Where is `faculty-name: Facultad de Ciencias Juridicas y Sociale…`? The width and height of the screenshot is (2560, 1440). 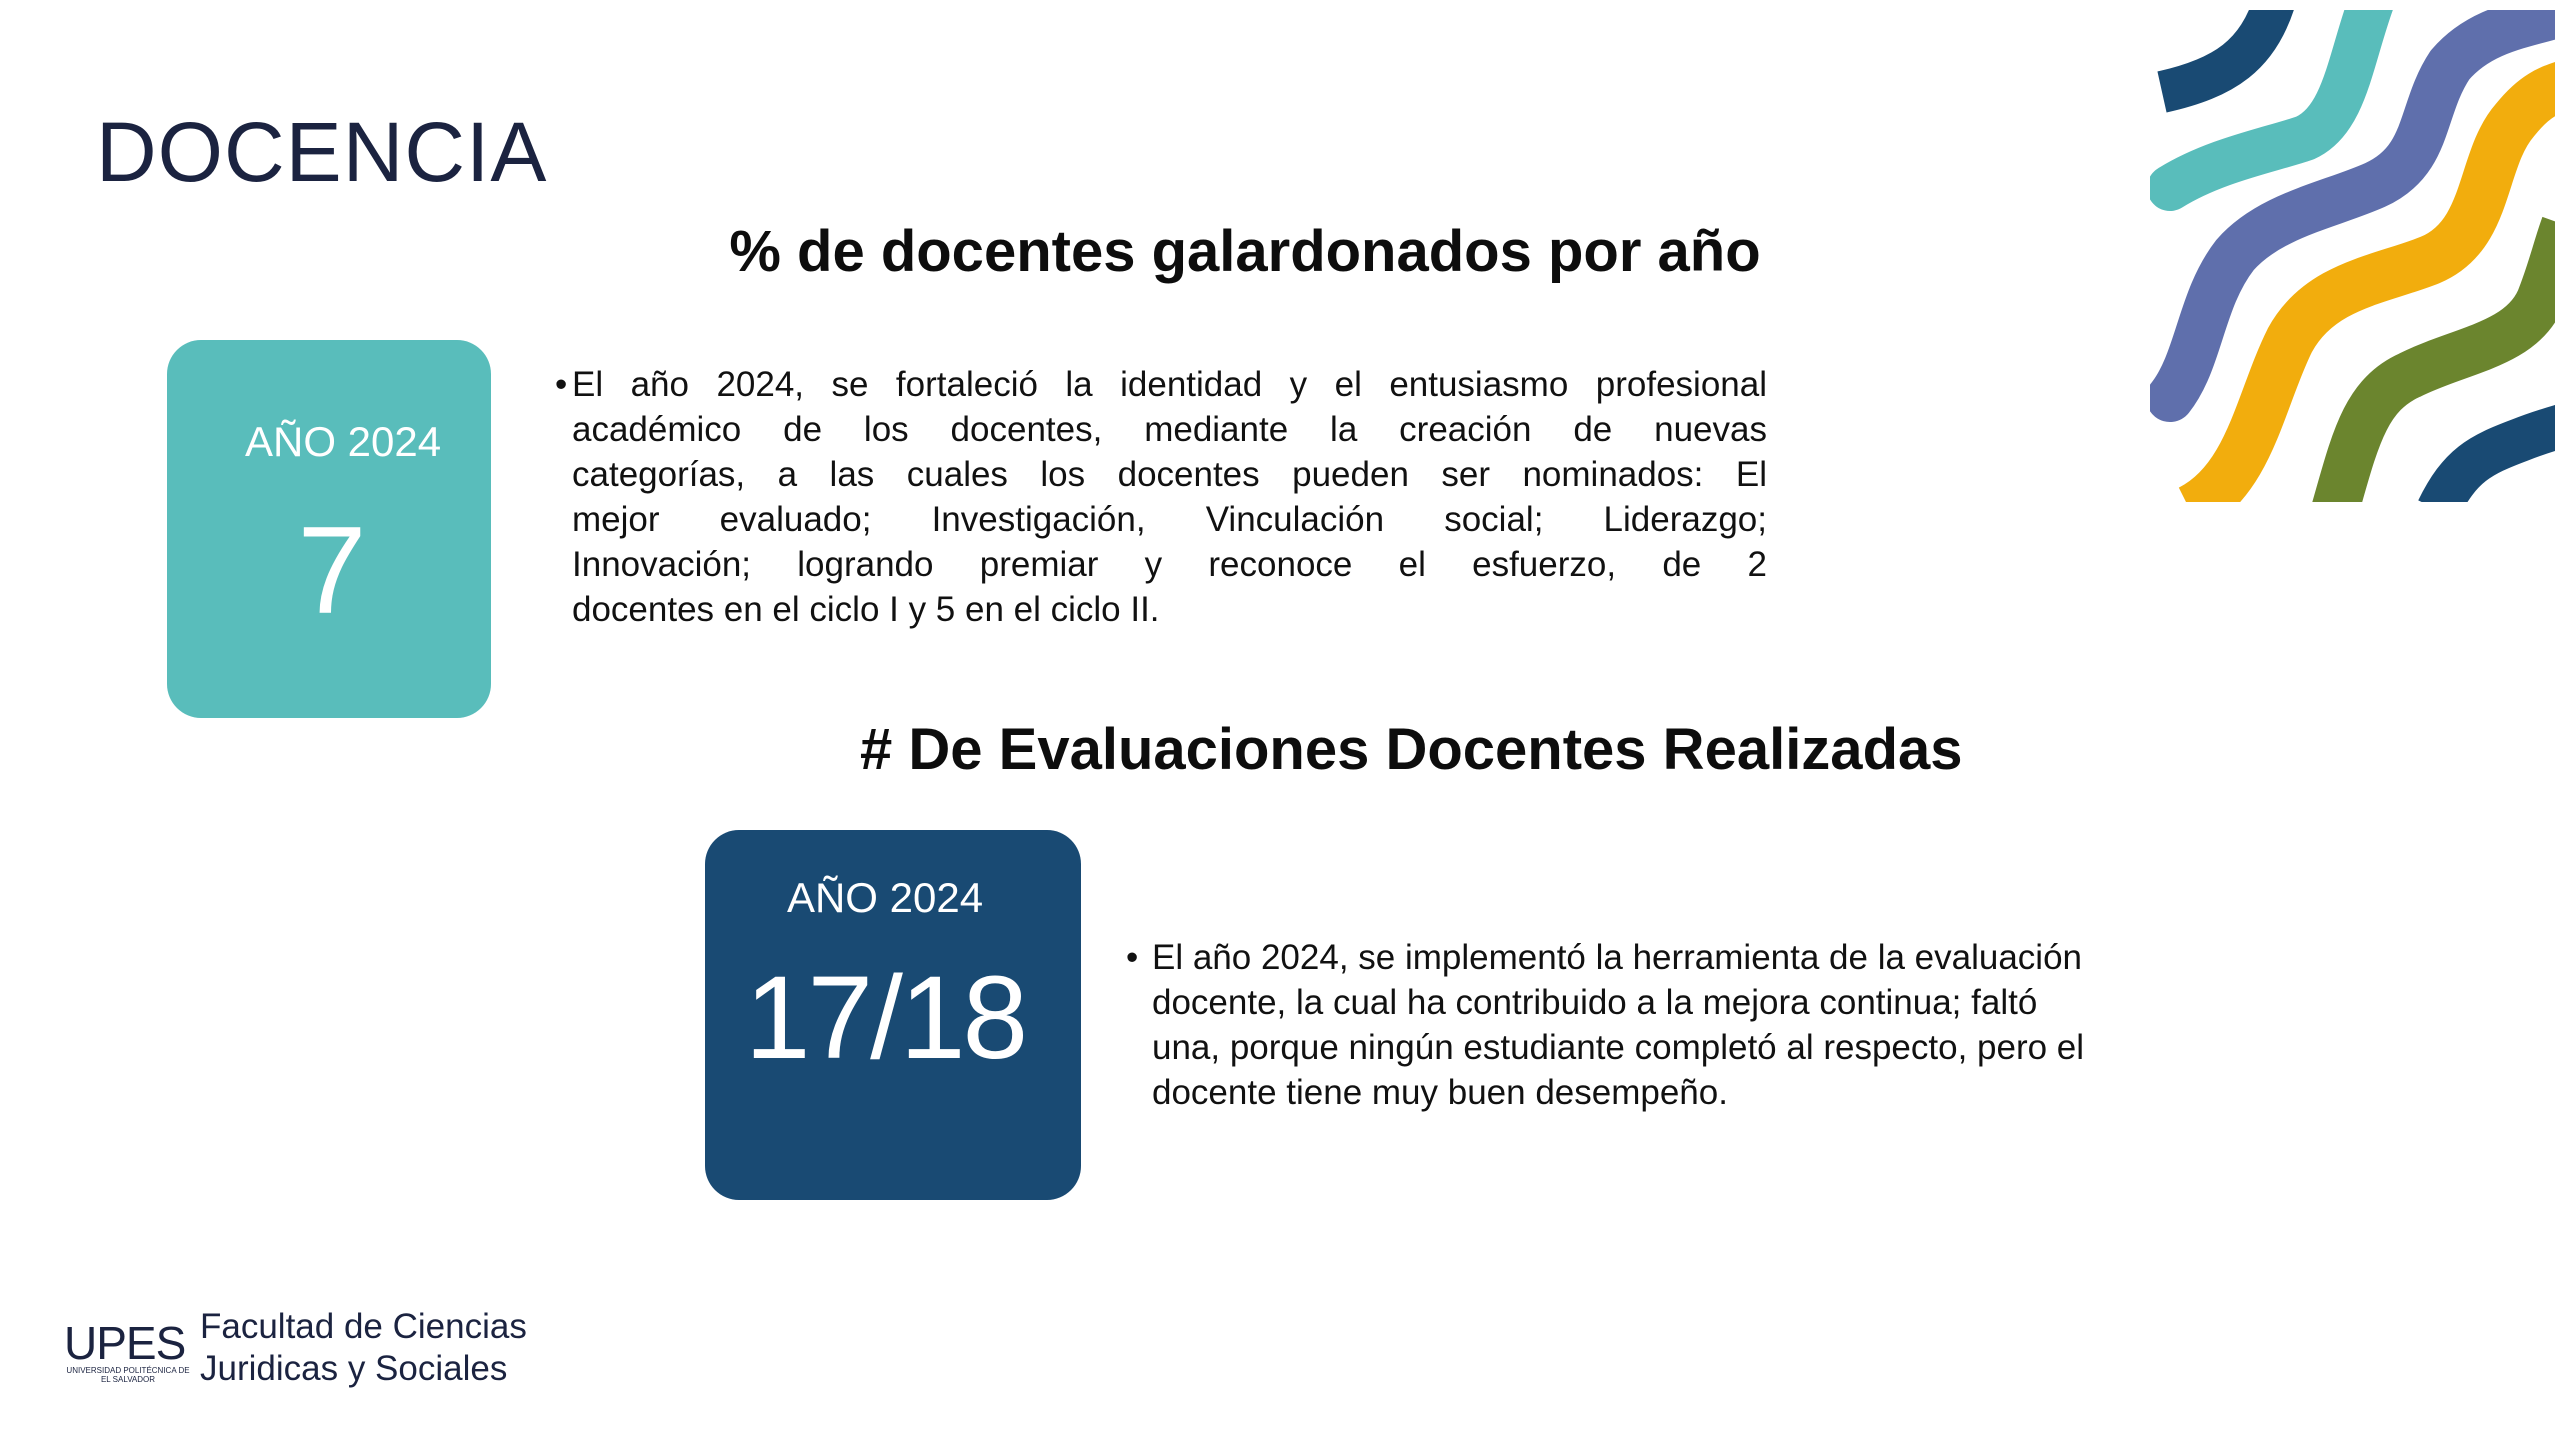 faculty-name: Facultad de Ciencias Juridicas y Sociale… is located at coordinates (363, 1348).